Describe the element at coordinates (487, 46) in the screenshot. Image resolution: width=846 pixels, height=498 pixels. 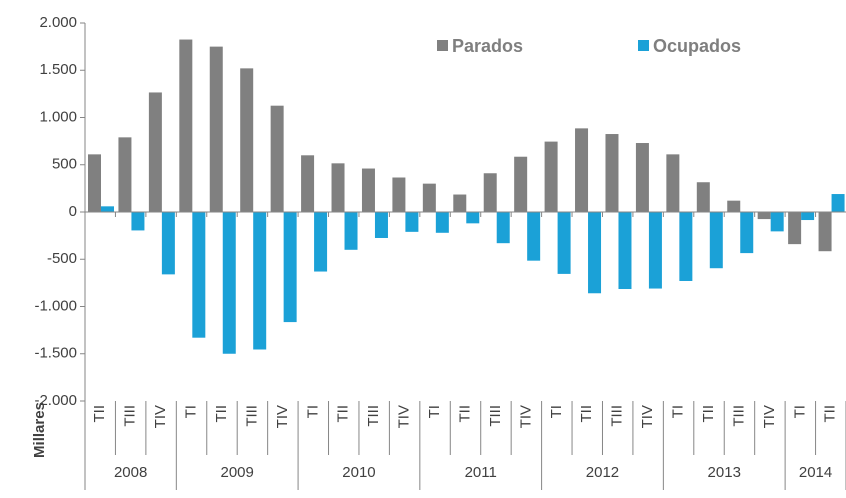
I see `legend-label: Parados` at that location.